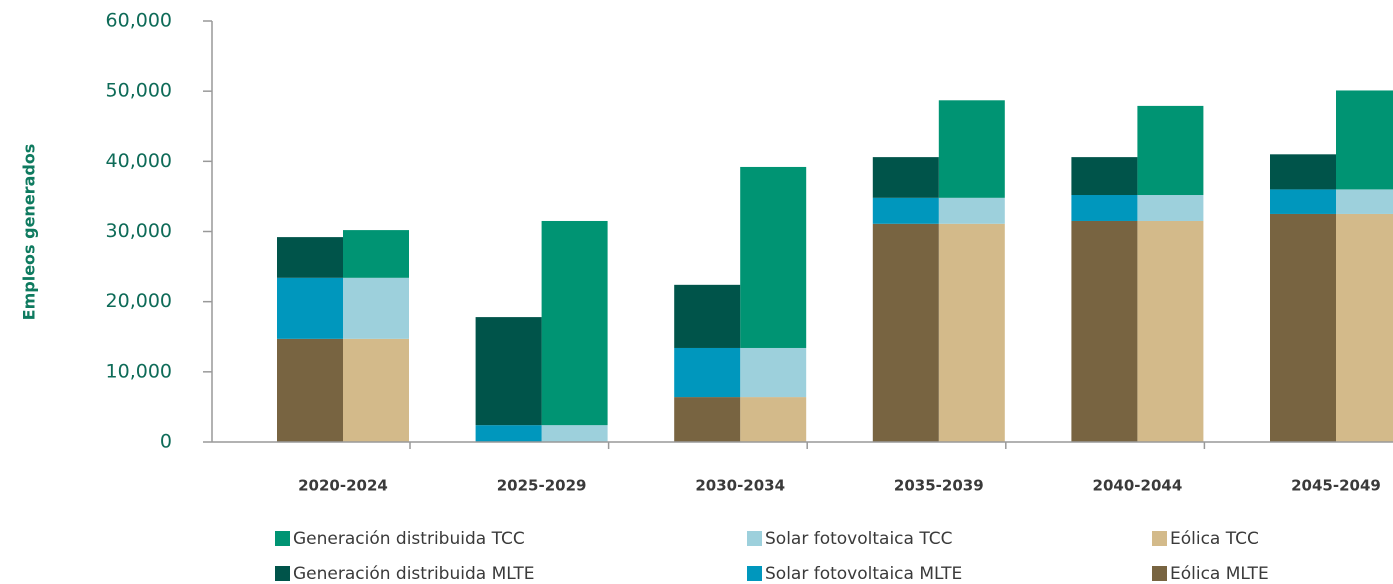 This screenshot has height=584, width=1393. What do you see at coordinates (166, 442) in the screenshot?
I see `y-tick-label: 0` at bounding box center [166, 442].